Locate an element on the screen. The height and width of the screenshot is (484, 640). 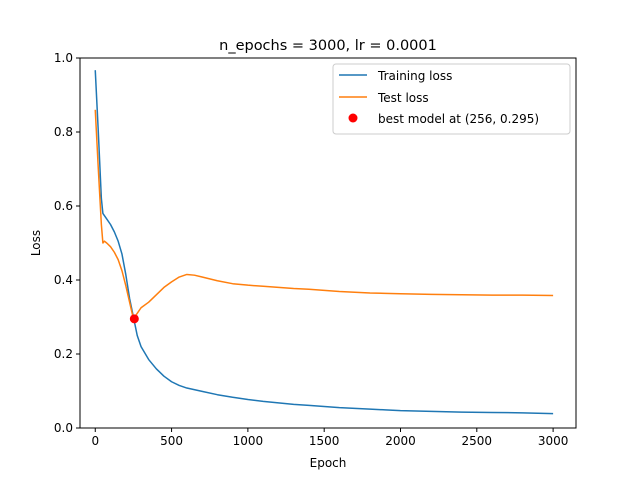
y-tick-label: 0.2 is located at coordinates (63, 354).